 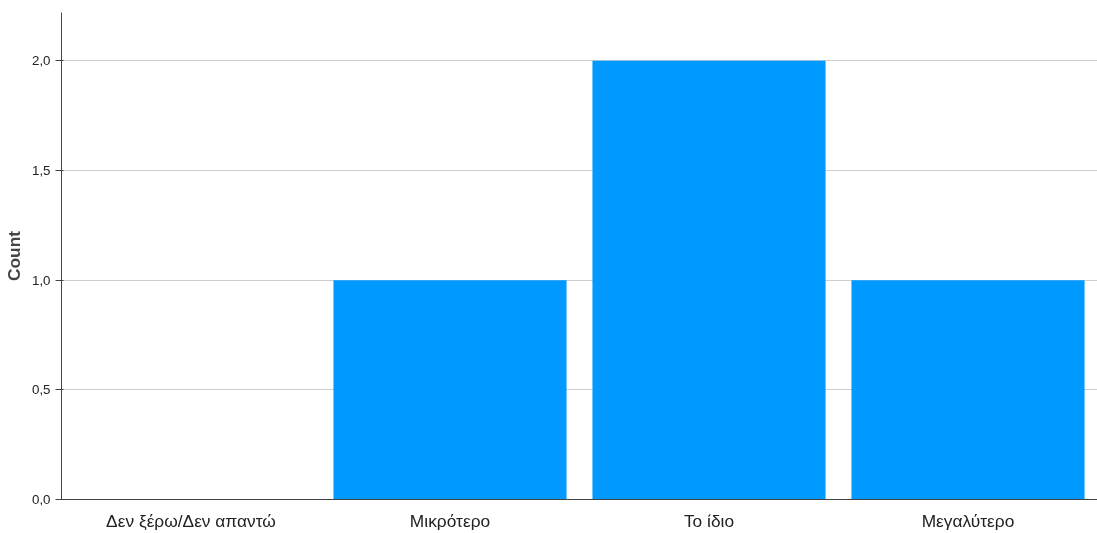 I want to click on y-tick-label: 2,0, so click(x=41, y=61).